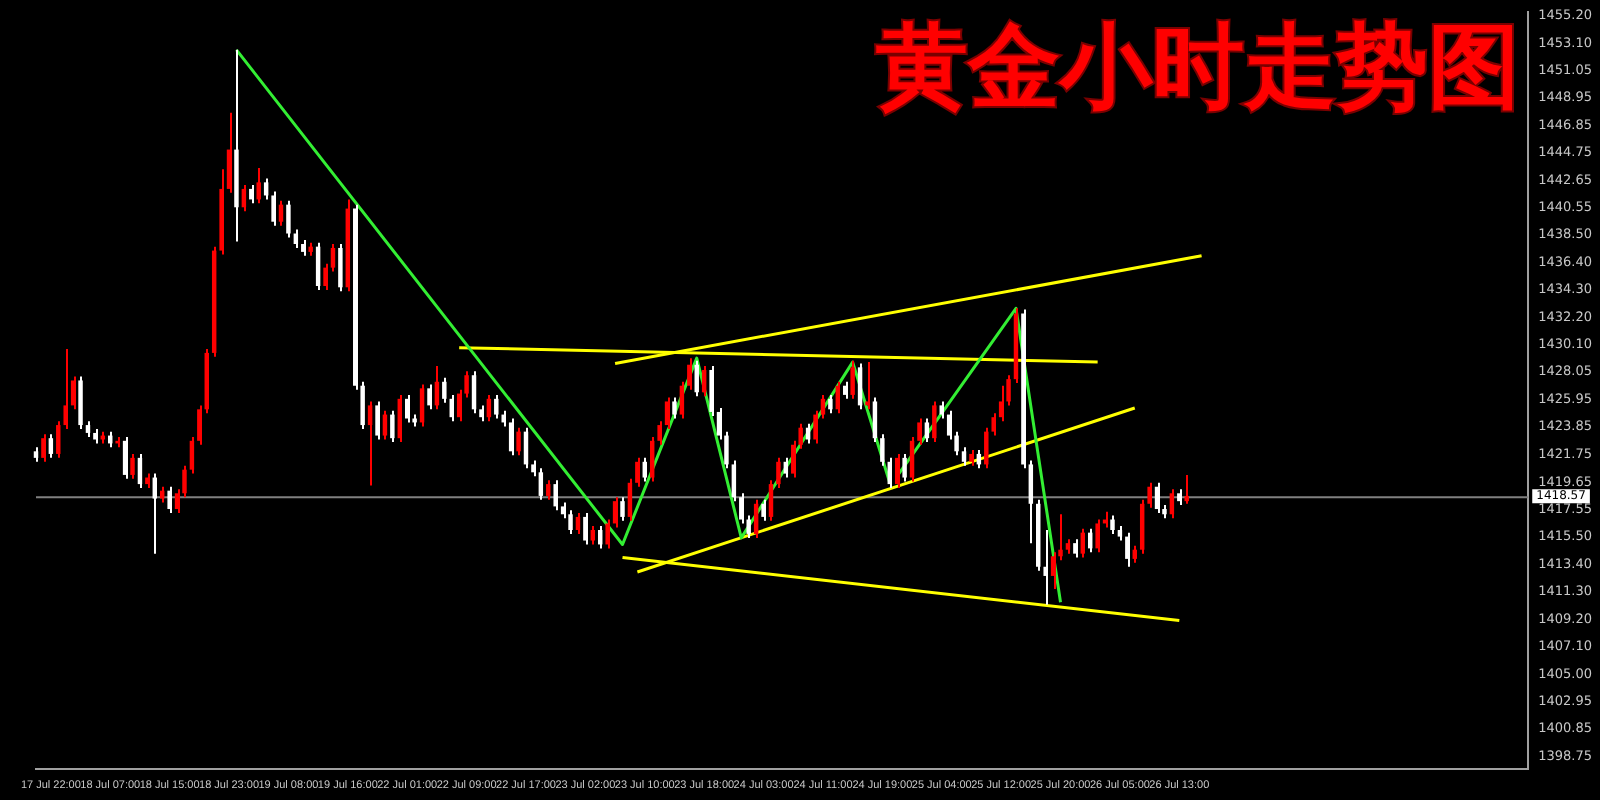 This screenshot has height=800, width=1600. Describe the element at coordinates (1198, 66) in the screenshot. I see `chart-title: 黄金小时走势图` at that location.